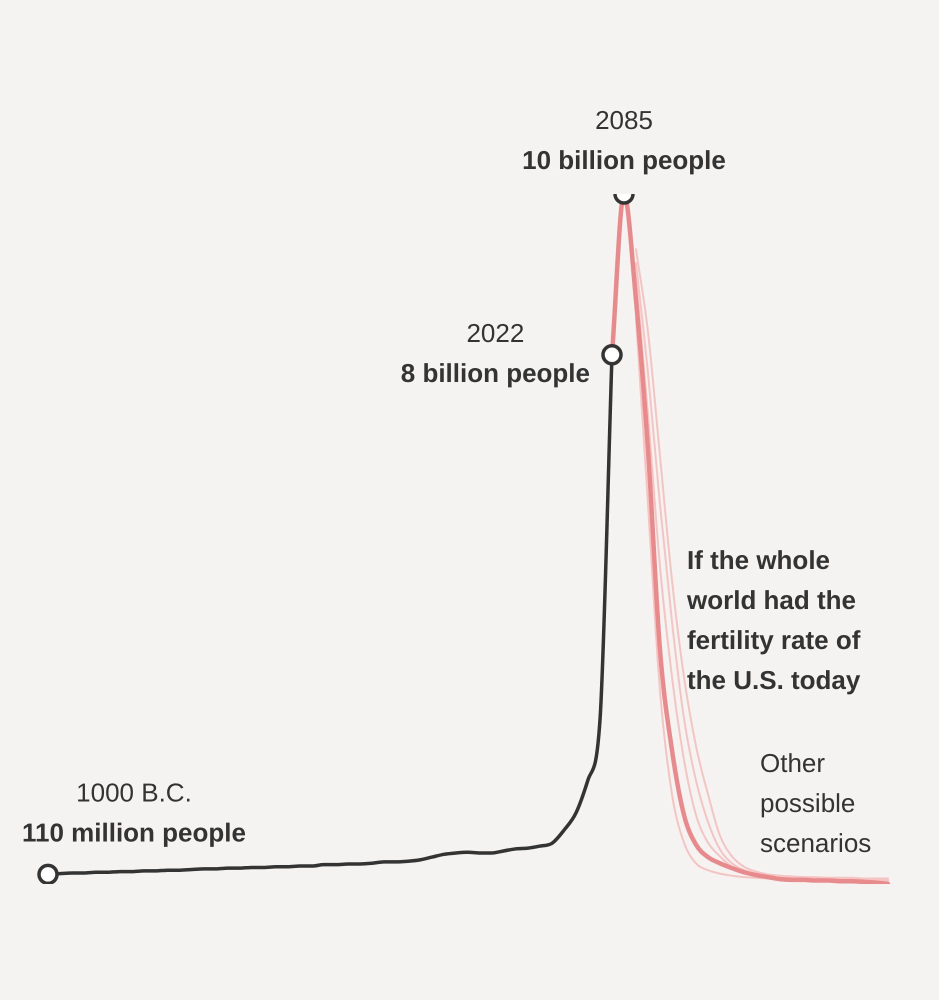 This screenshot has height=1000, width=939. I want to click on annotation: 1000 B.C. 110 million people, so click(134, 813).